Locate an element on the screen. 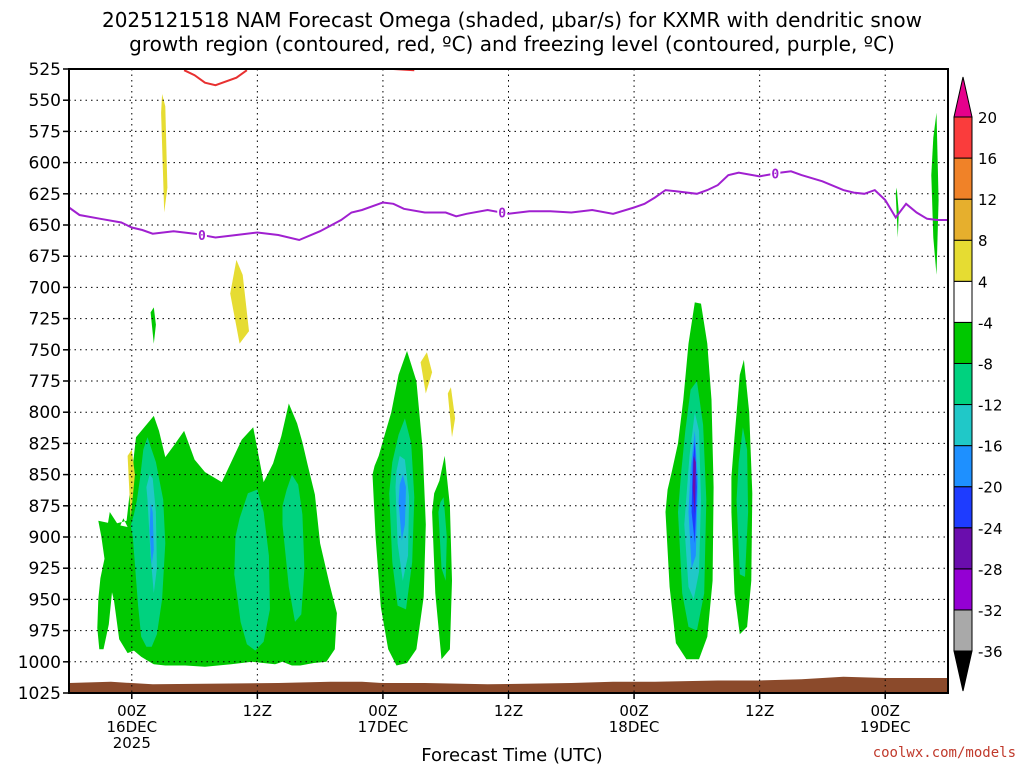  freezing-level-label-2: 0 is located at coordinates (775, 175).